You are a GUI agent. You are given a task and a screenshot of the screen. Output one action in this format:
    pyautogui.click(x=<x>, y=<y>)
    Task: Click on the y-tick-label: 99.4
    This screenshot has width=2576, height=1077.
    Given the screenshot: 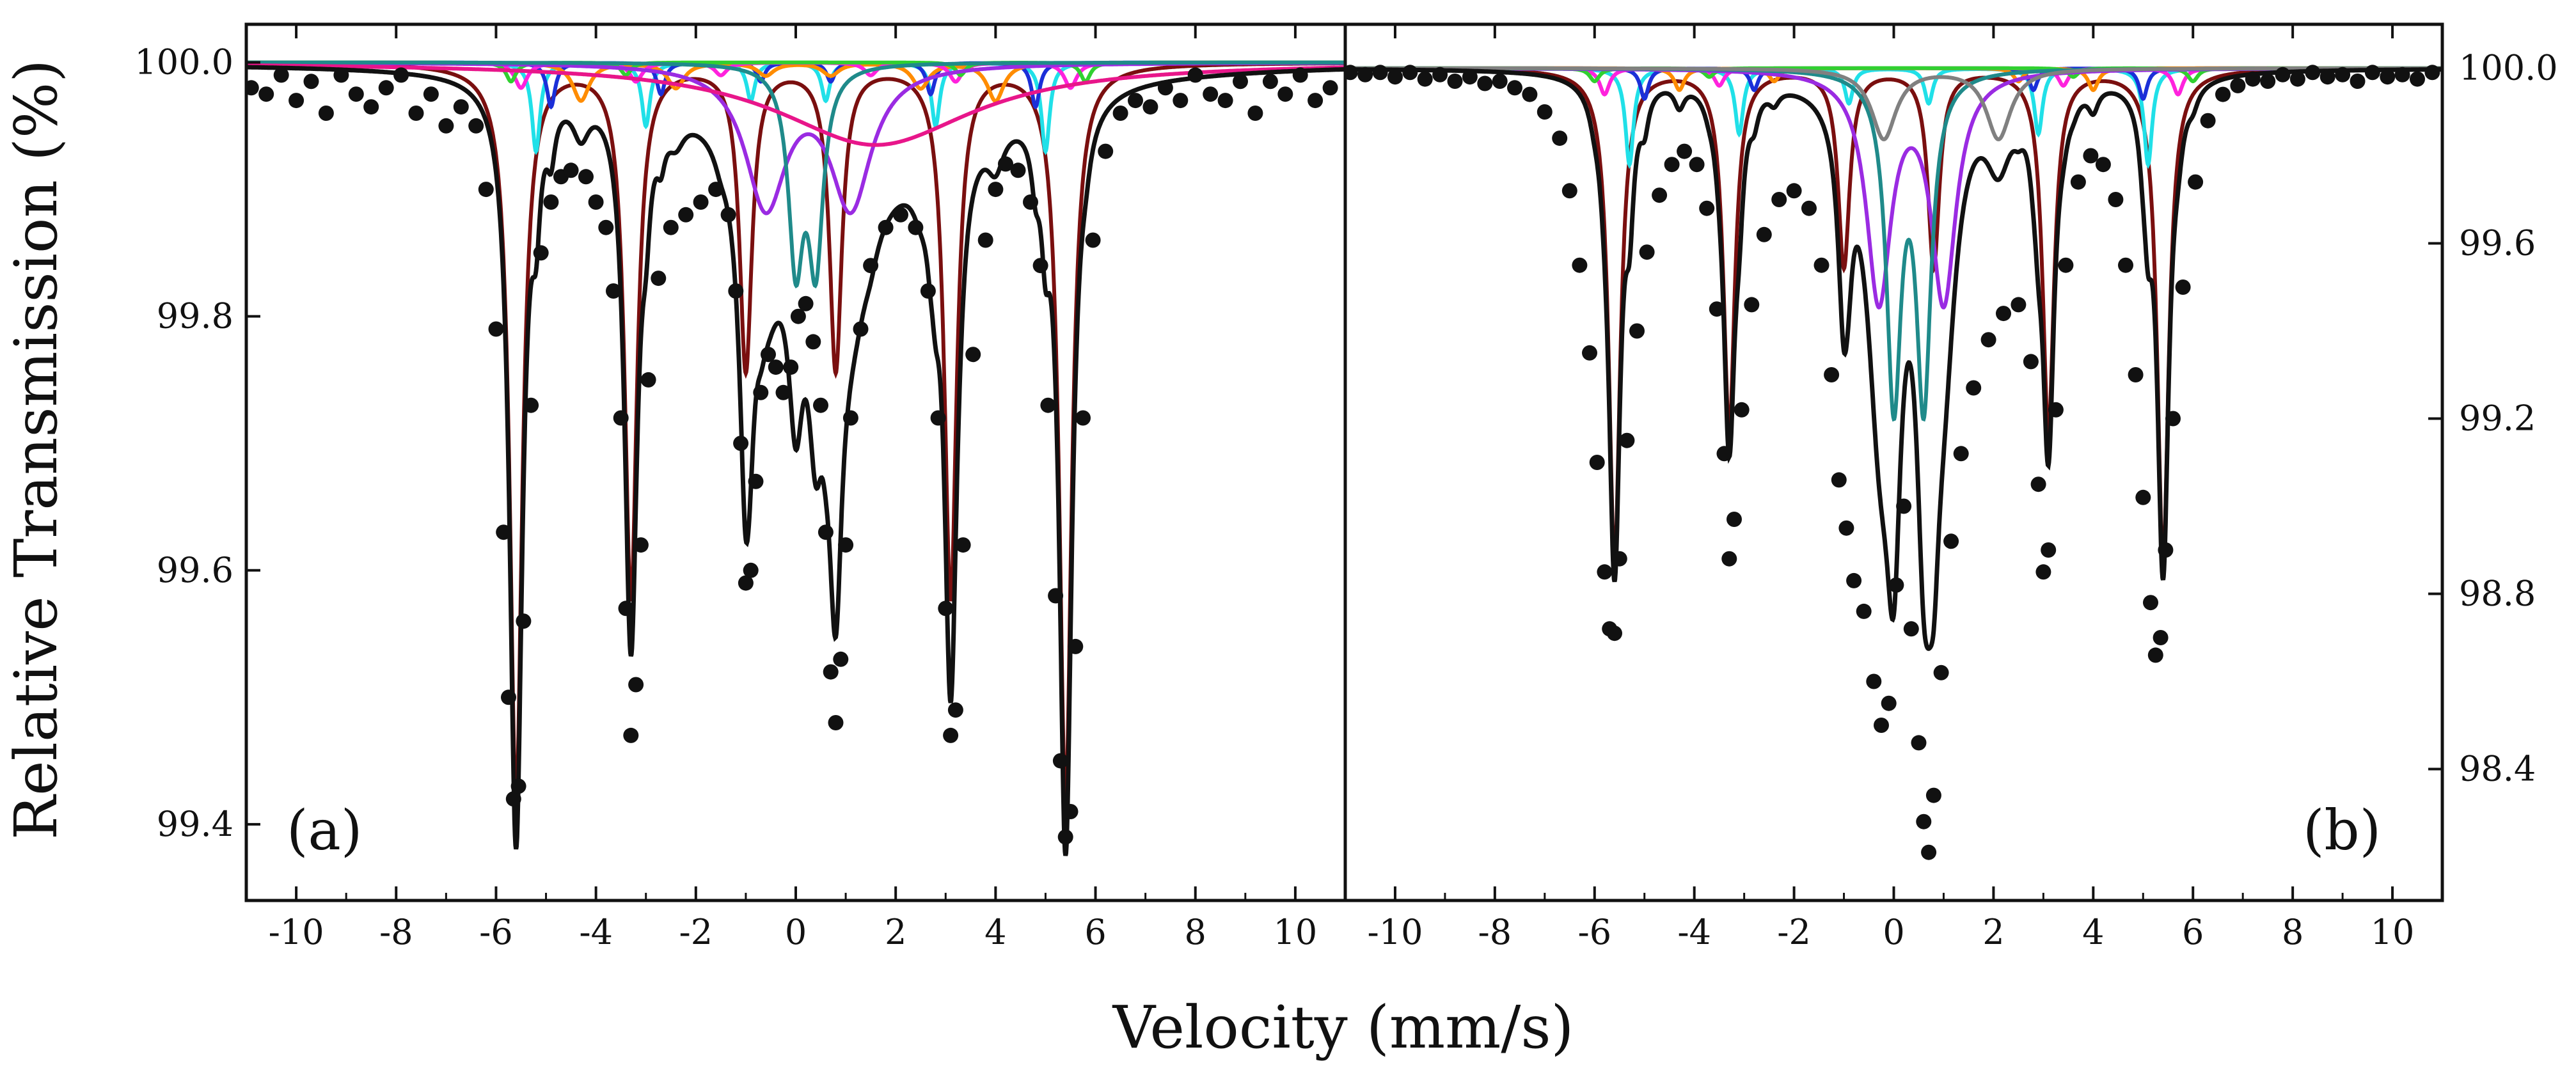 What is the action you would take?
    pyautogui.click(x=195, y=824)
    